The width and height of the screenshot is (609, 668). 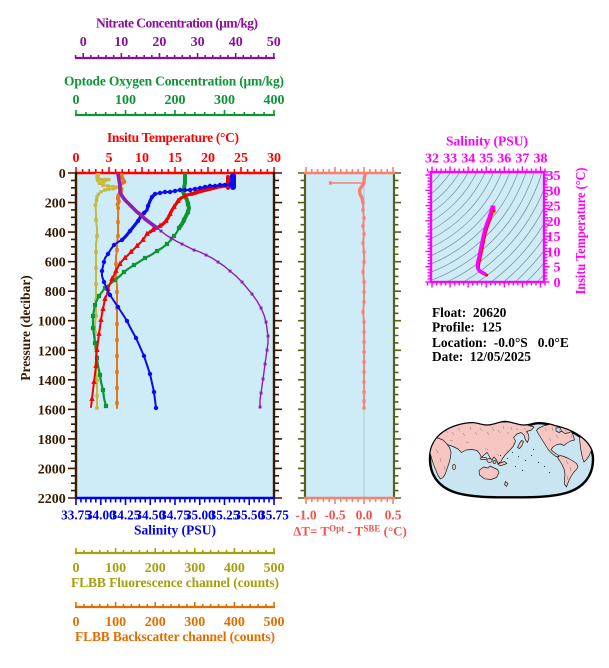 What do you see at coordinates (522, 159) in the screenshot?
I see `svg-text: 37` at bounding box center [522, 159].